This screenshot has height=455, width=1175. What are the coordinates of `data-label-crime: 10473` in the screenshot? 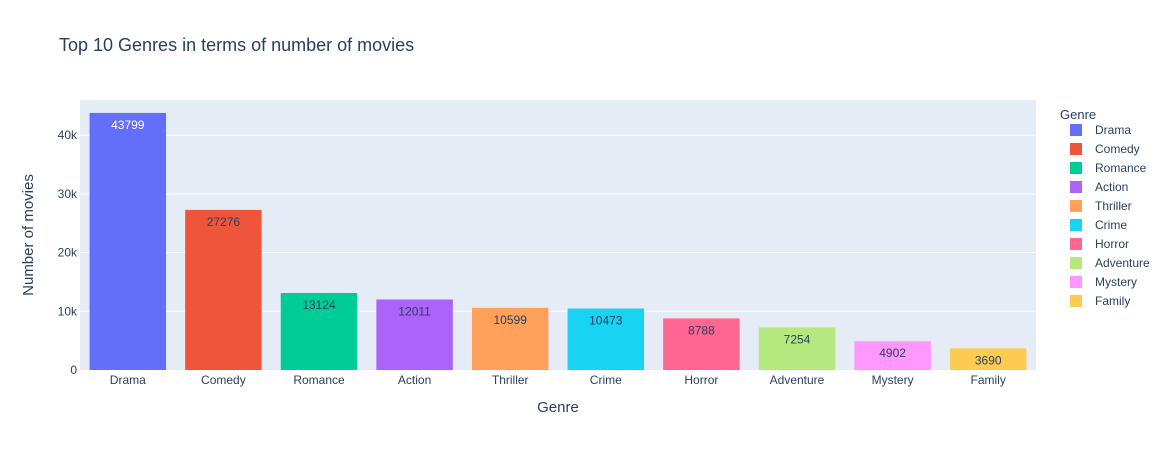 It's located at (606, 321).